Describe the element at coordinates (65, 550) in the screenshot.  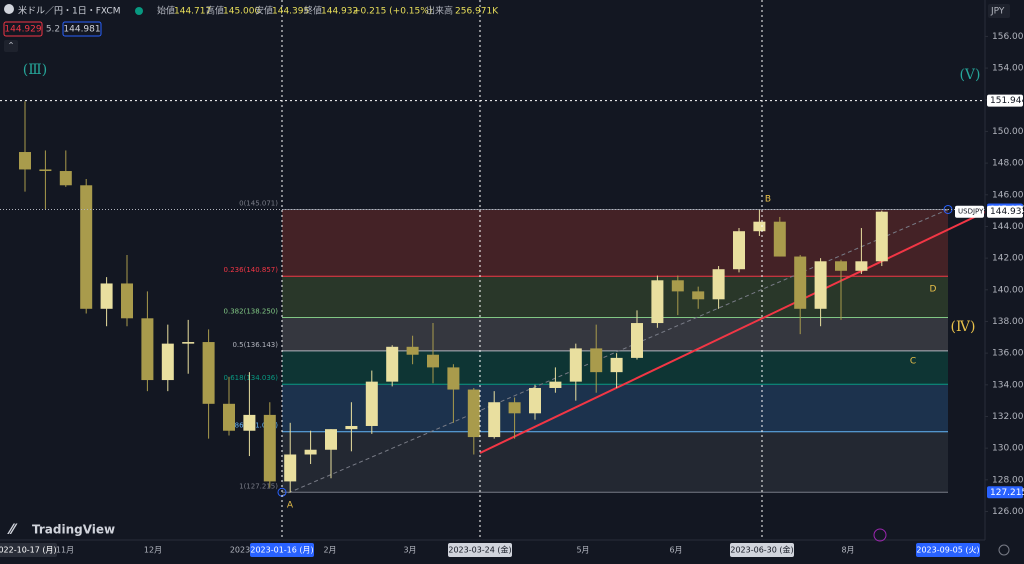
I see `time-label: 11月` at that location.